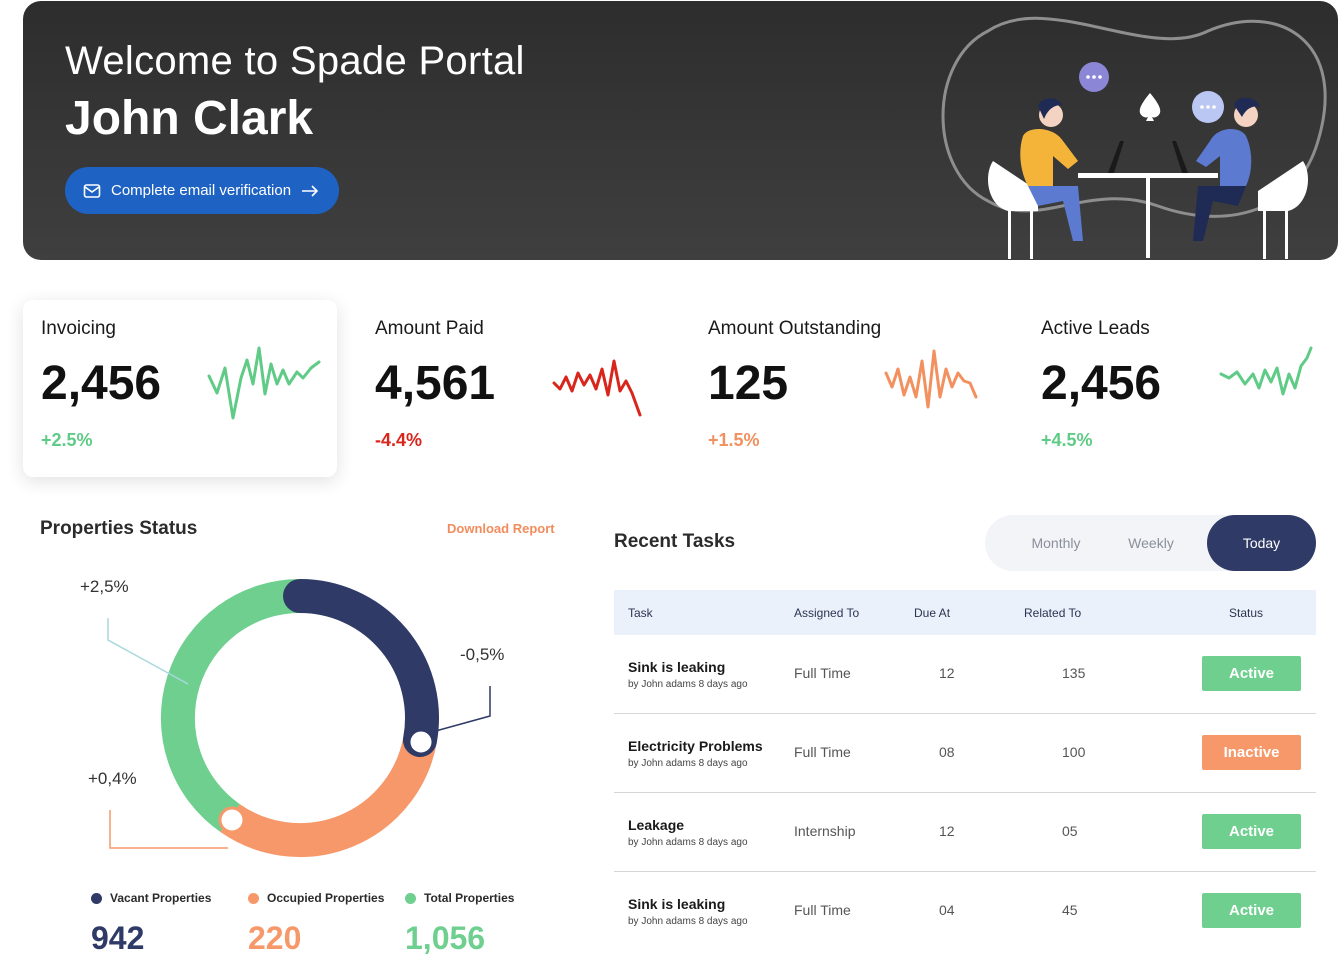 The height and width of the screenshot is (977, 1339). I want to click on callout-line-right, so click(461, 709).